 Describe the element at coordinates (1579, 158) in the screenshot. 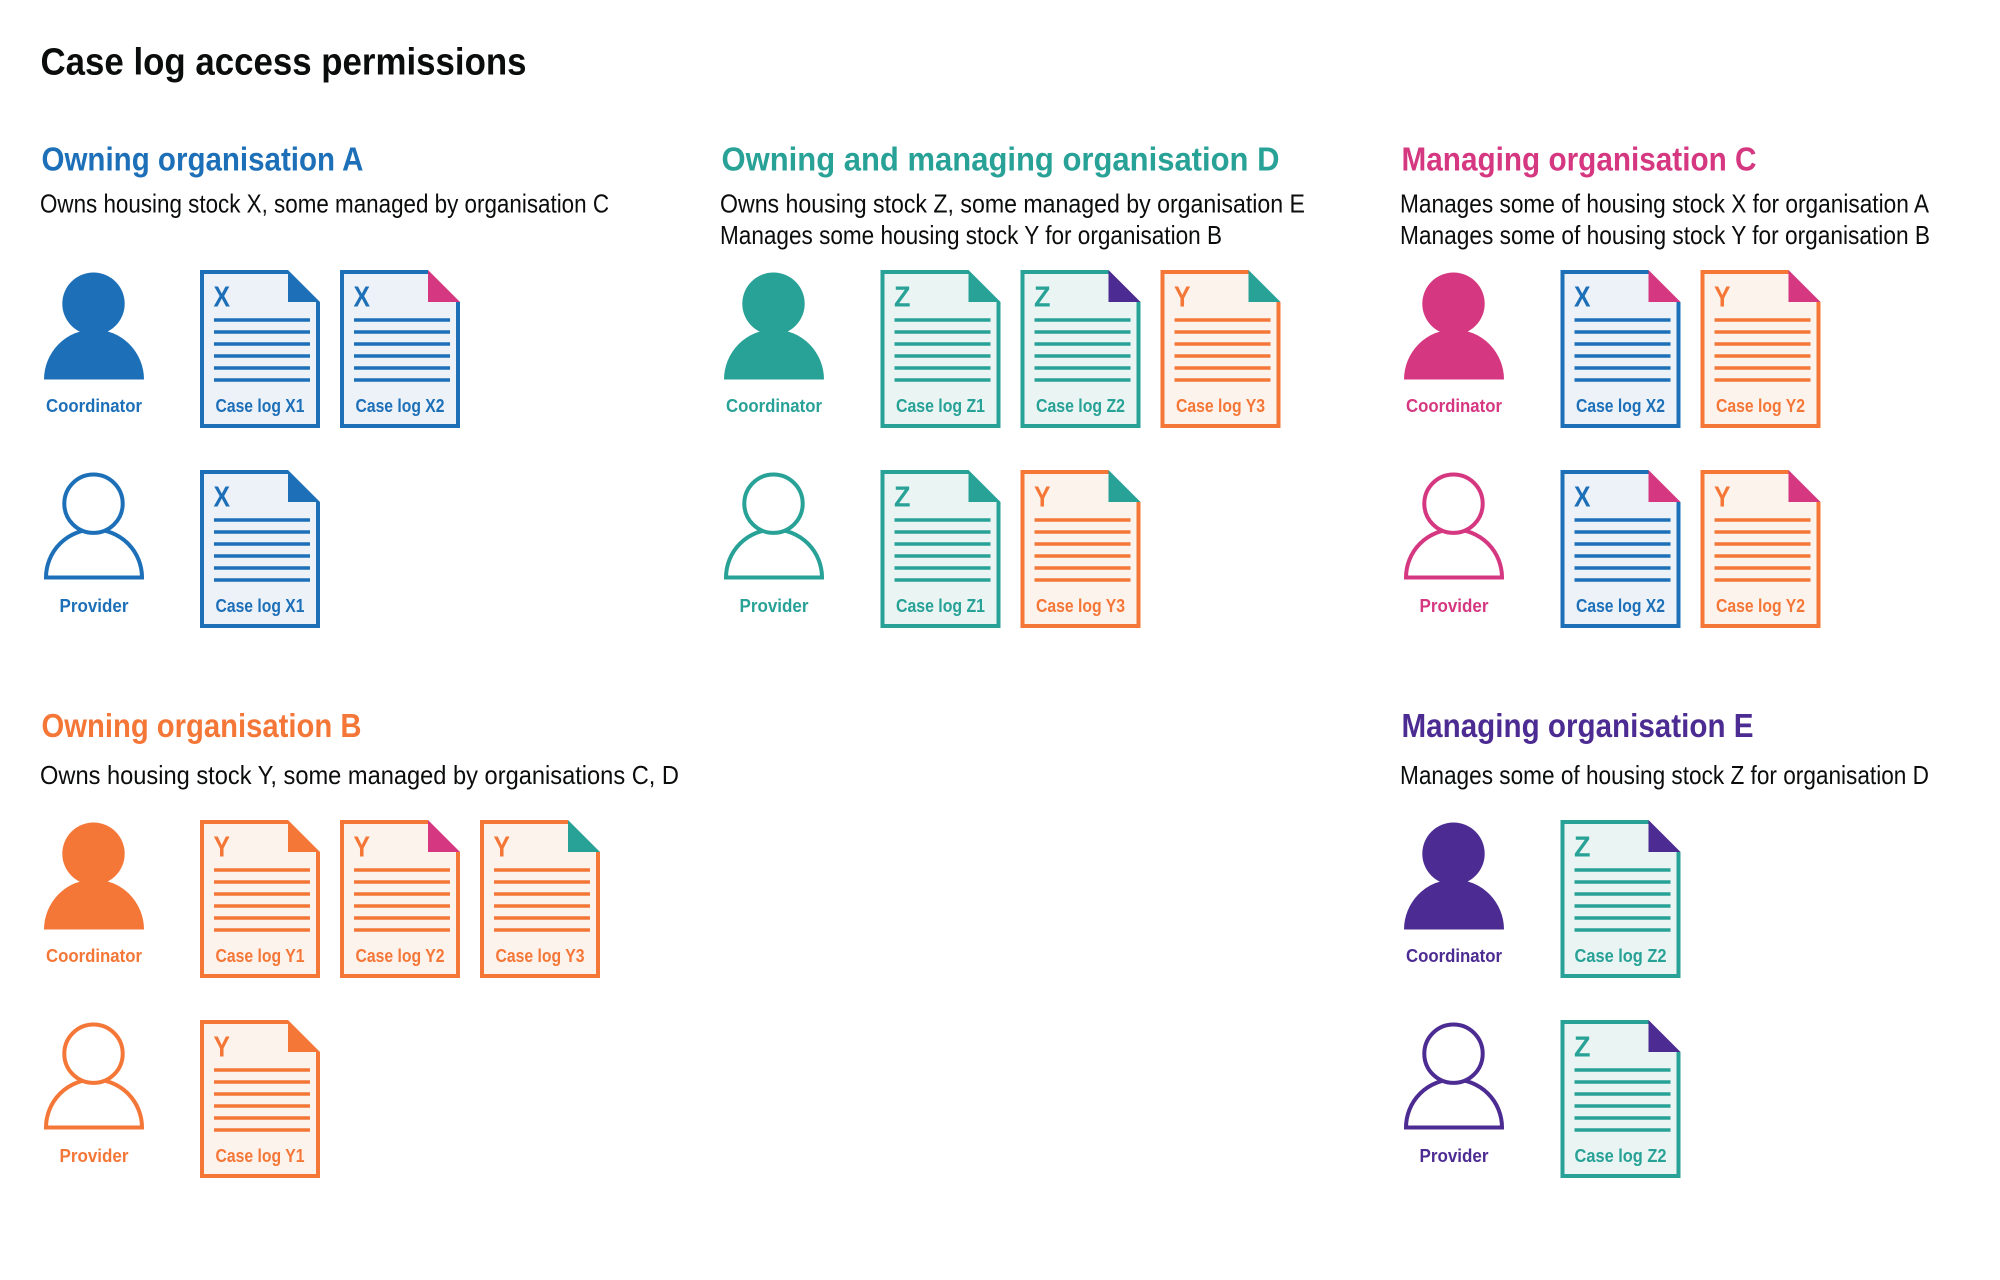

I see `svg-text: Managing organisation C` at that location.